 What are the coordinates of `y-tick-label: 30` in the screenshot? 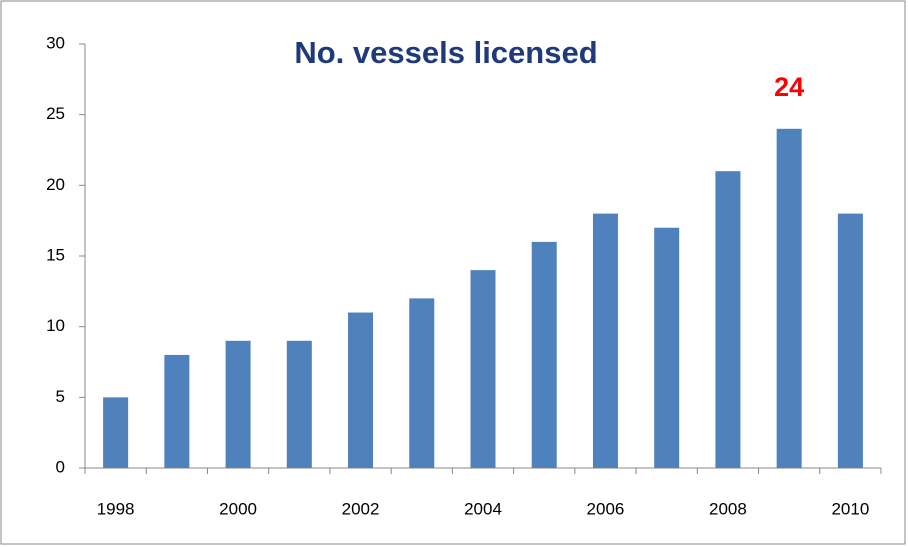 It's located at (55, 42).